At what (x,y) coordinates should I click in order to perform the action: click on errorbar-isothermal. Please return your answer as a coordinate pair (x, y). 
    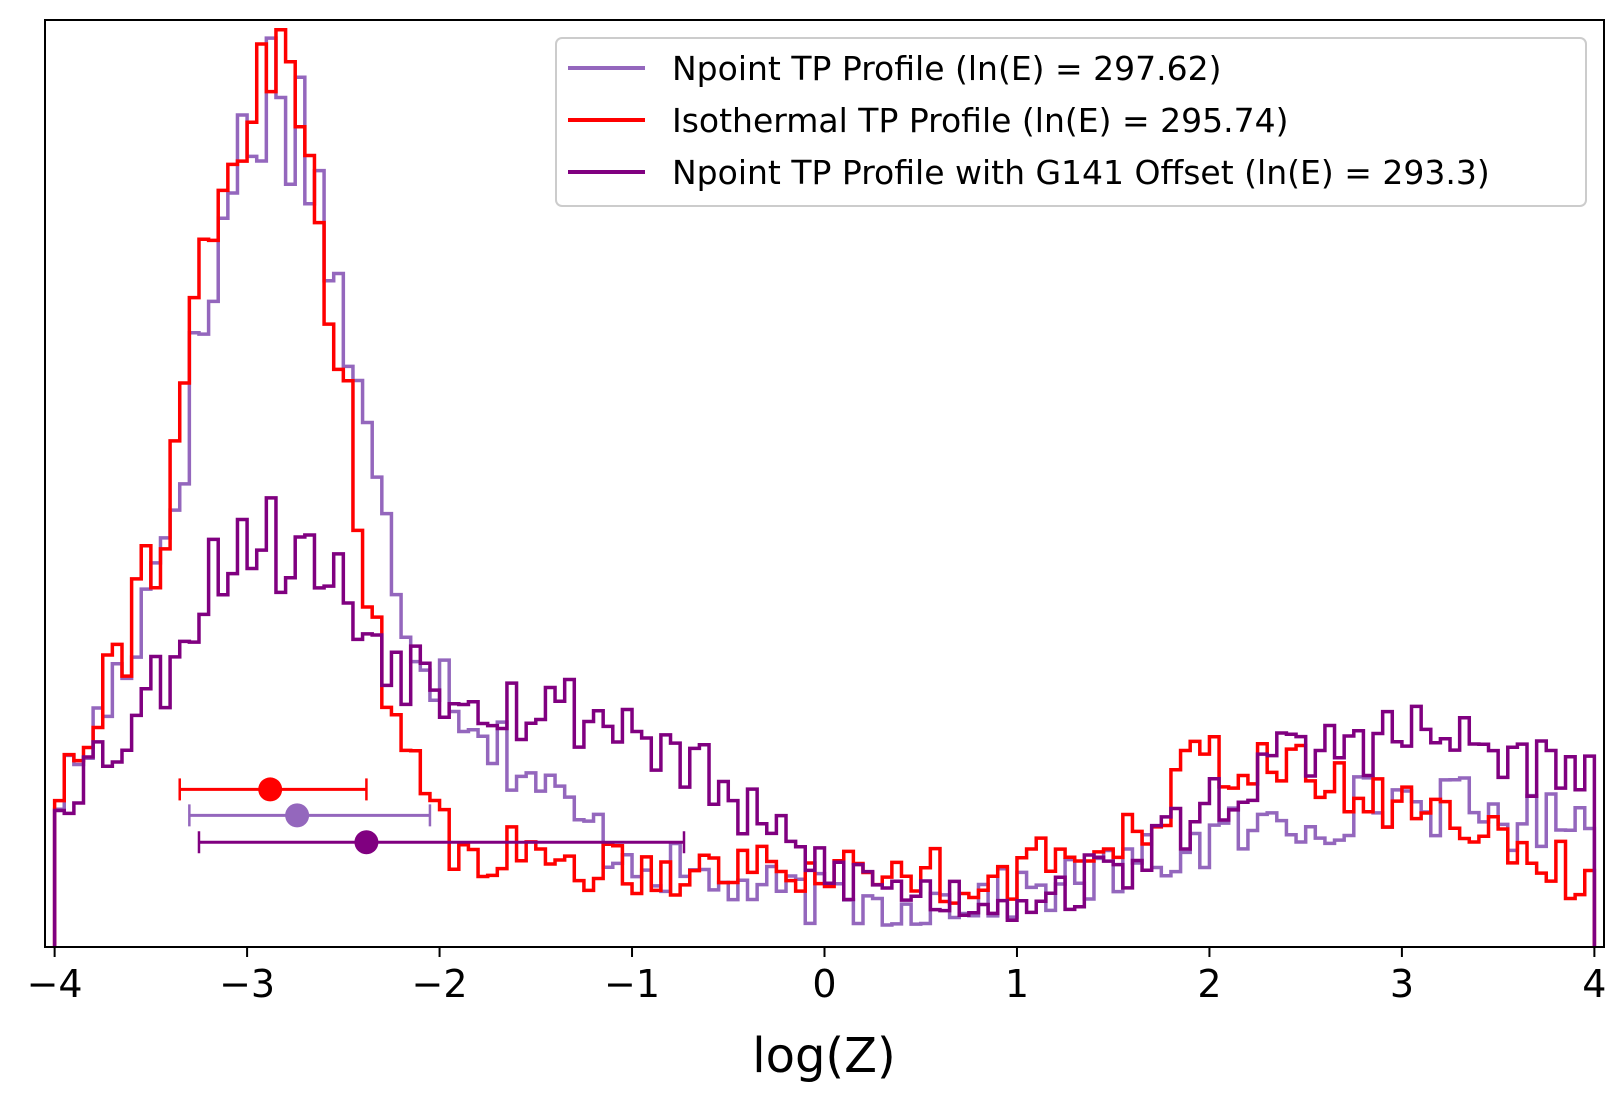
    Looking at the image, I should click on (273, 789).